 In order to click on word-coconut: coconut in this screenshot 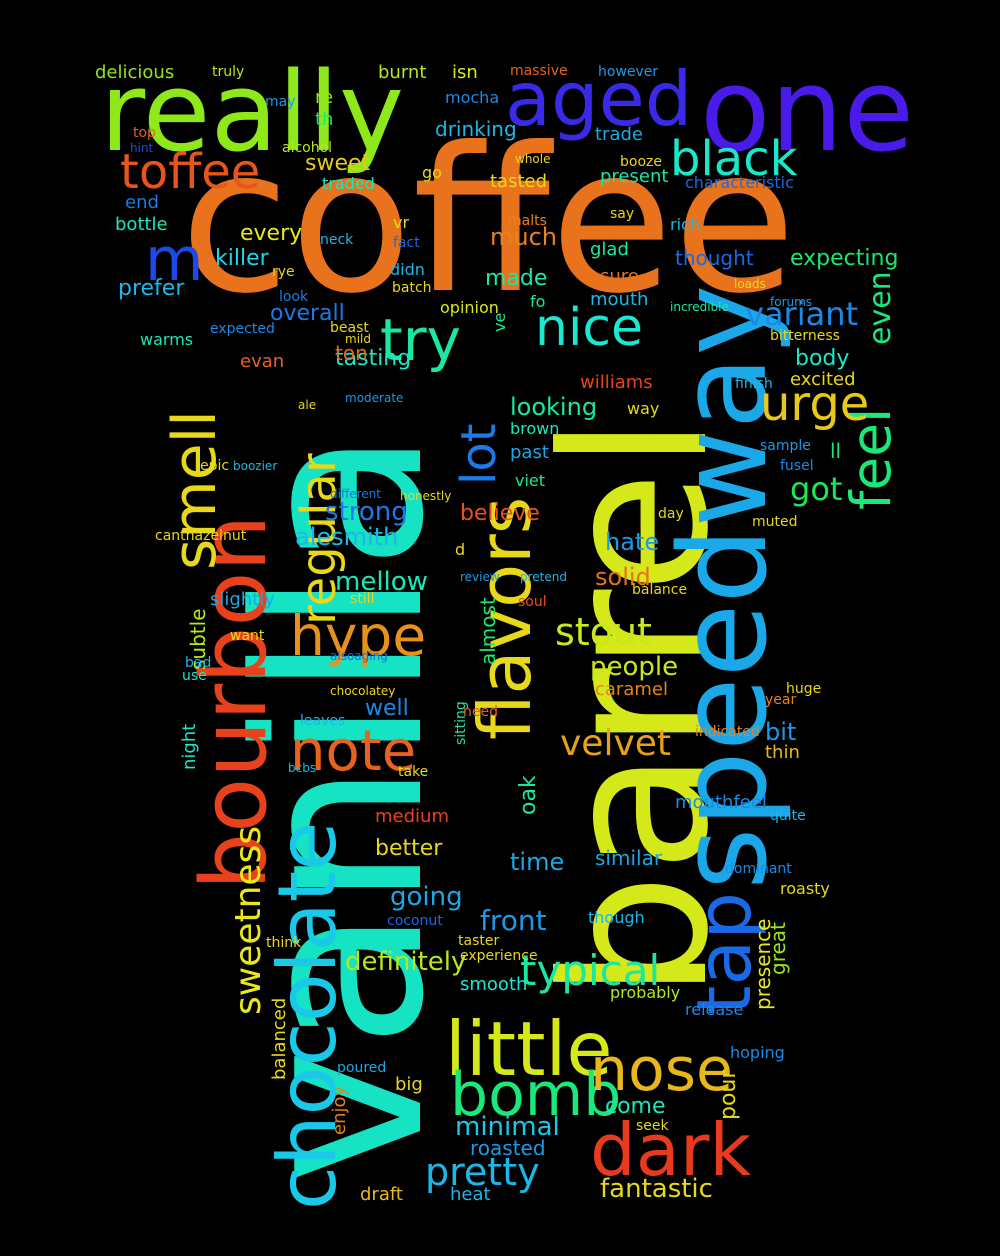, I will do `click(415, 921)`.